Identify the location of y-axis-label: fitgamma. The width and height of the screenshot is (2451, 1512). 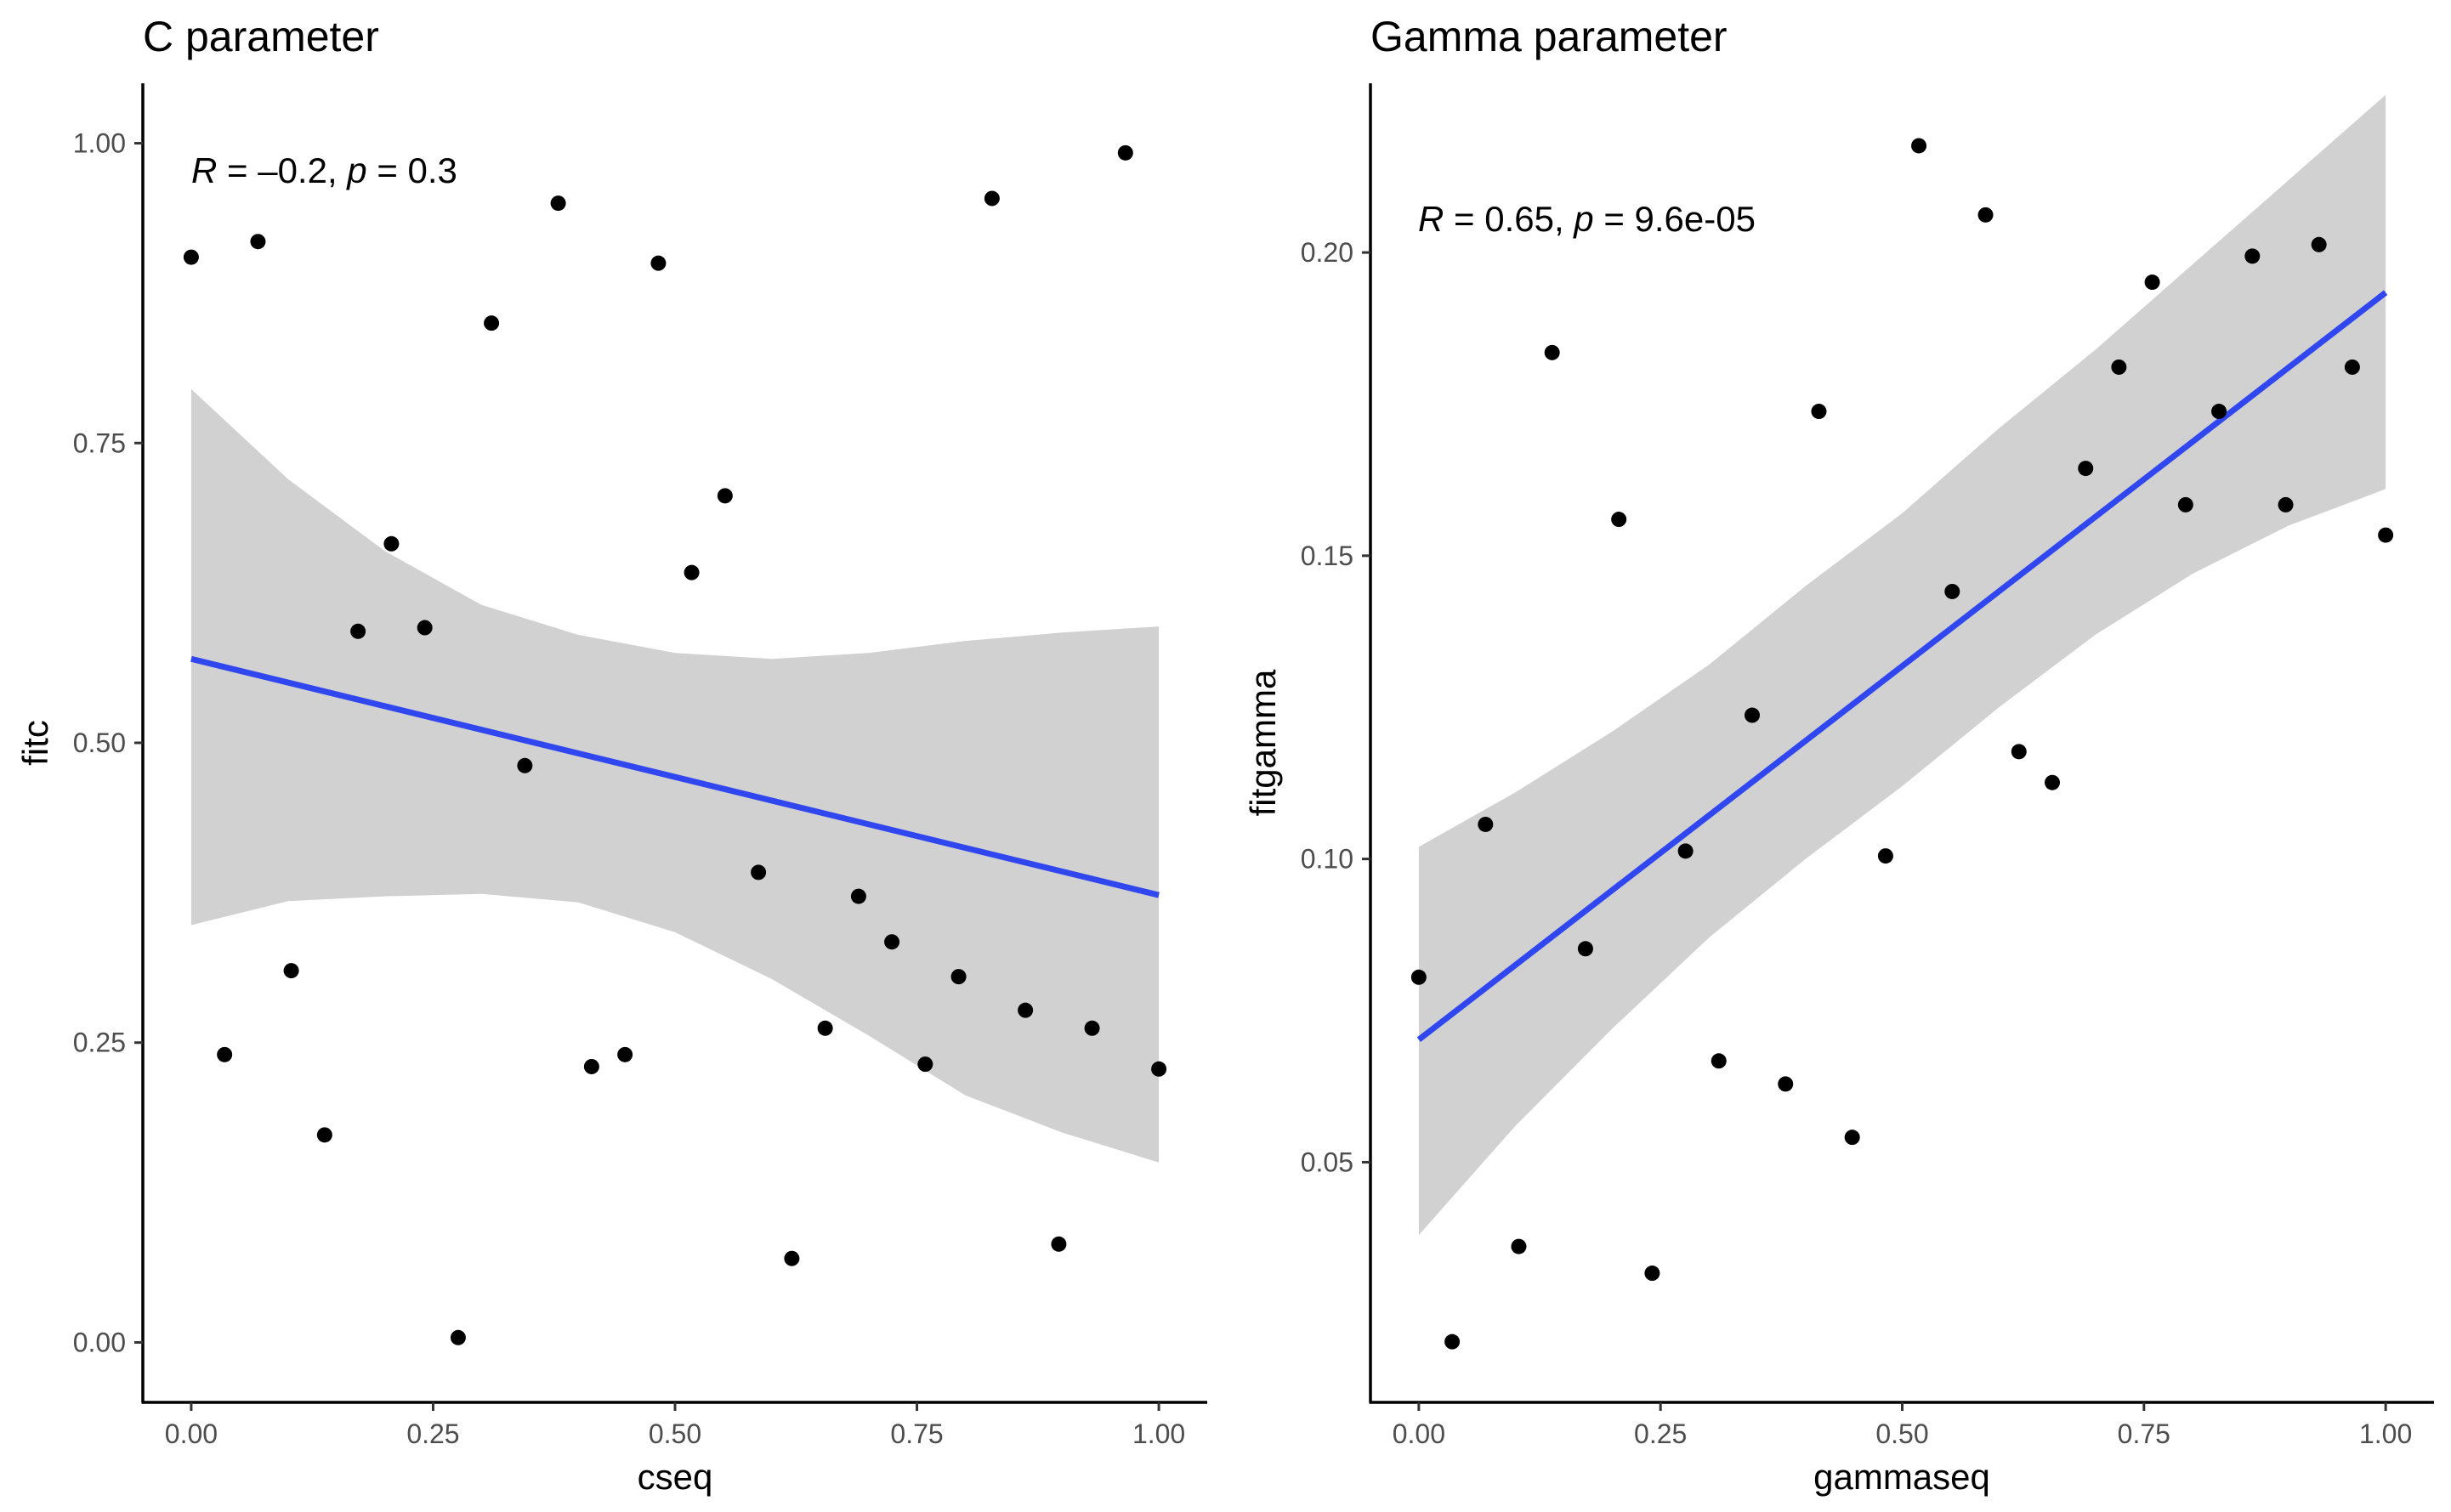
(1263, 742).